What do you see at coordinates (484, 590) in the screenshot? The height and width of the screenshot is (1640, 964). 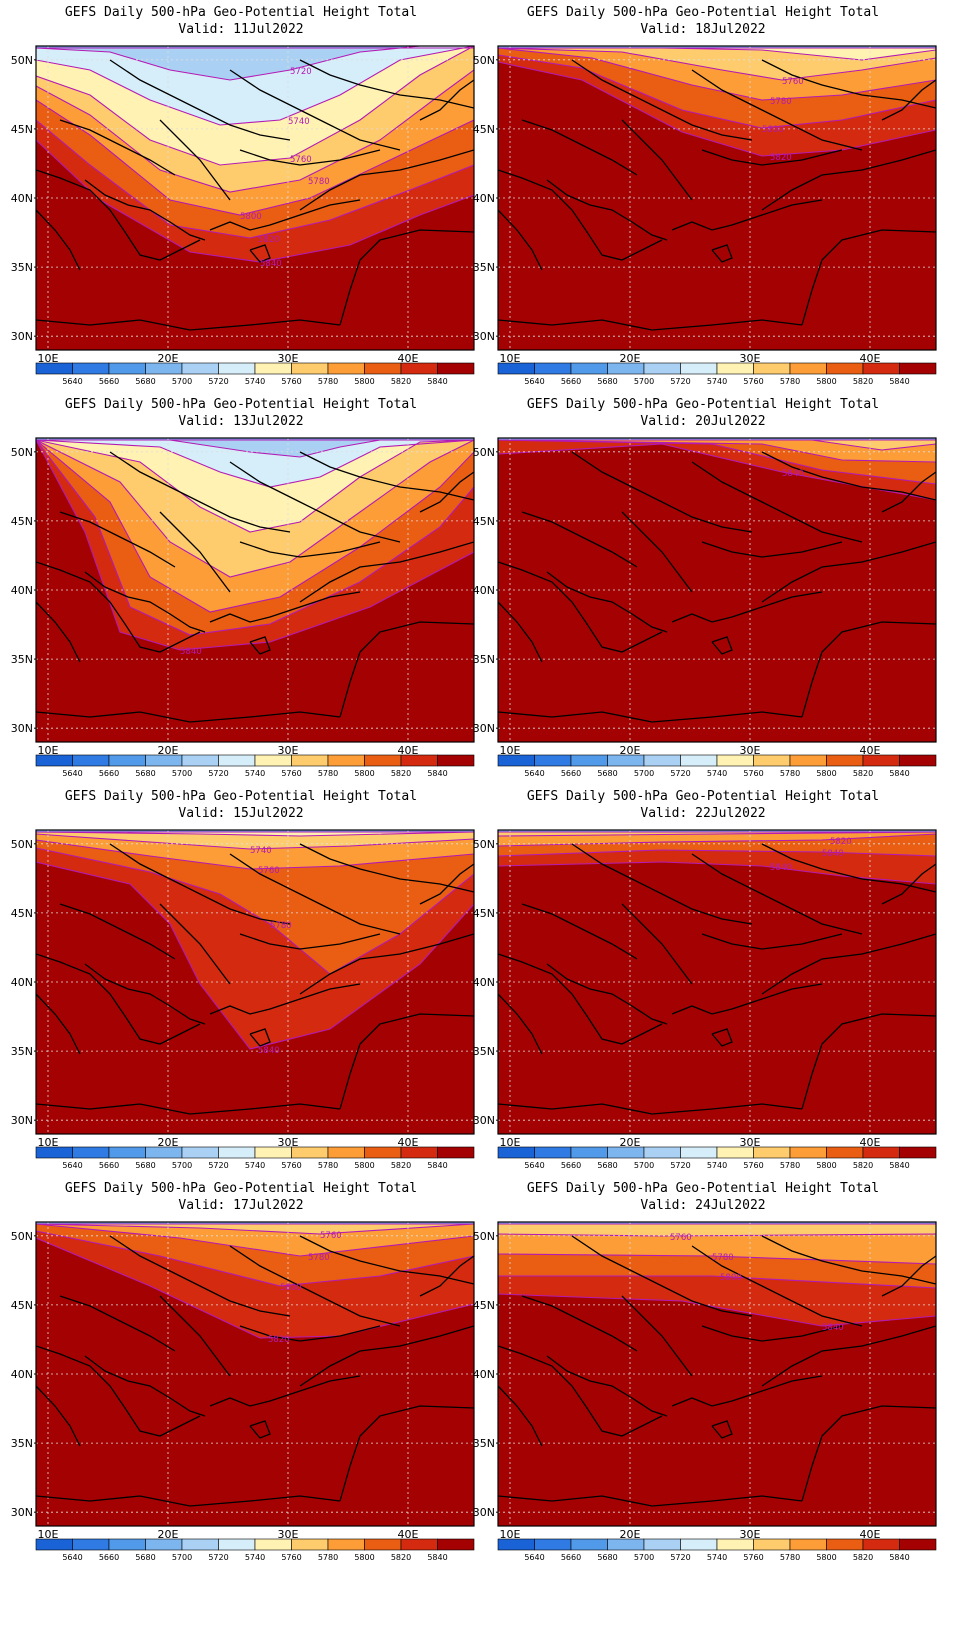 I see `latitude-tick-label: 40N` at bounding box center [484, 590].